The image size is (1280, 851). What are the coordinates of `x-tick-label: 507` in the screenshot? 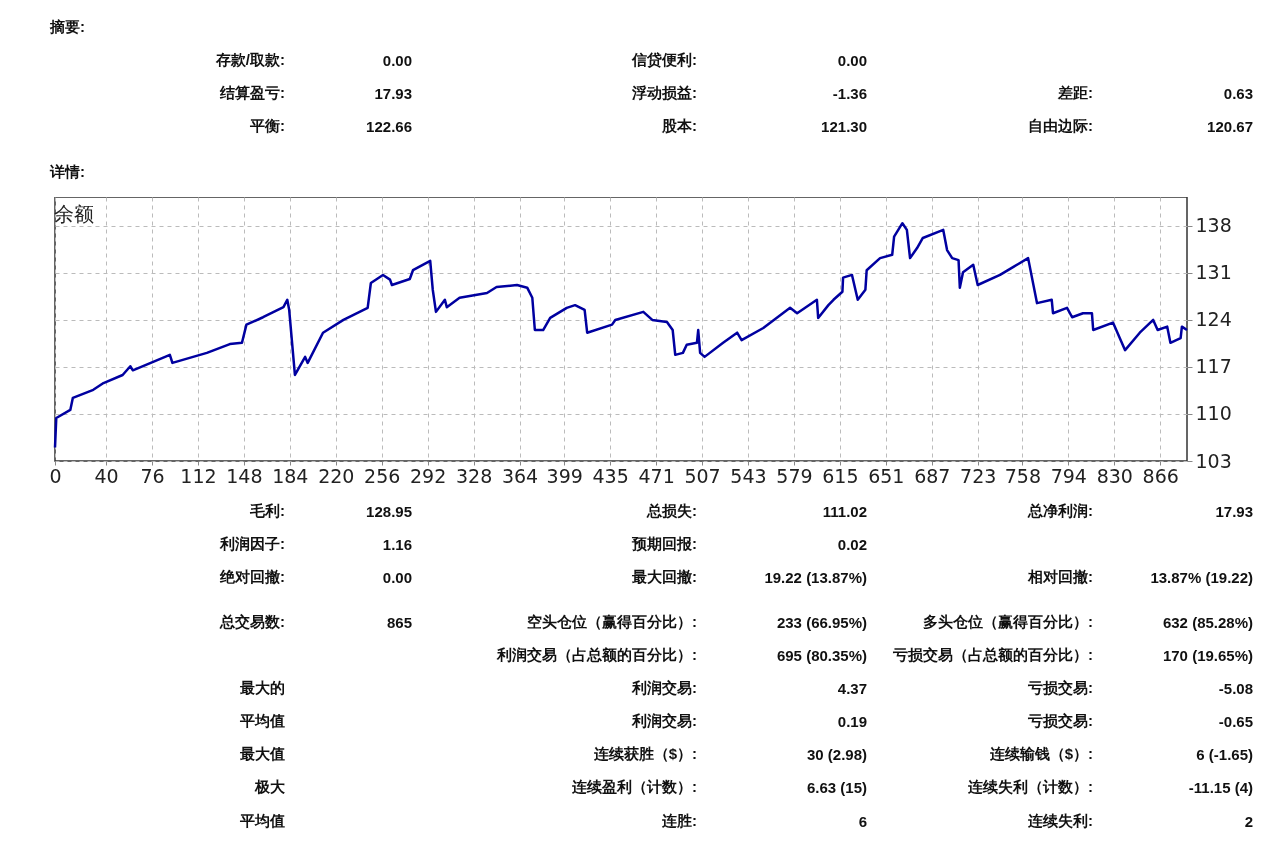 It's located at (702, 475).